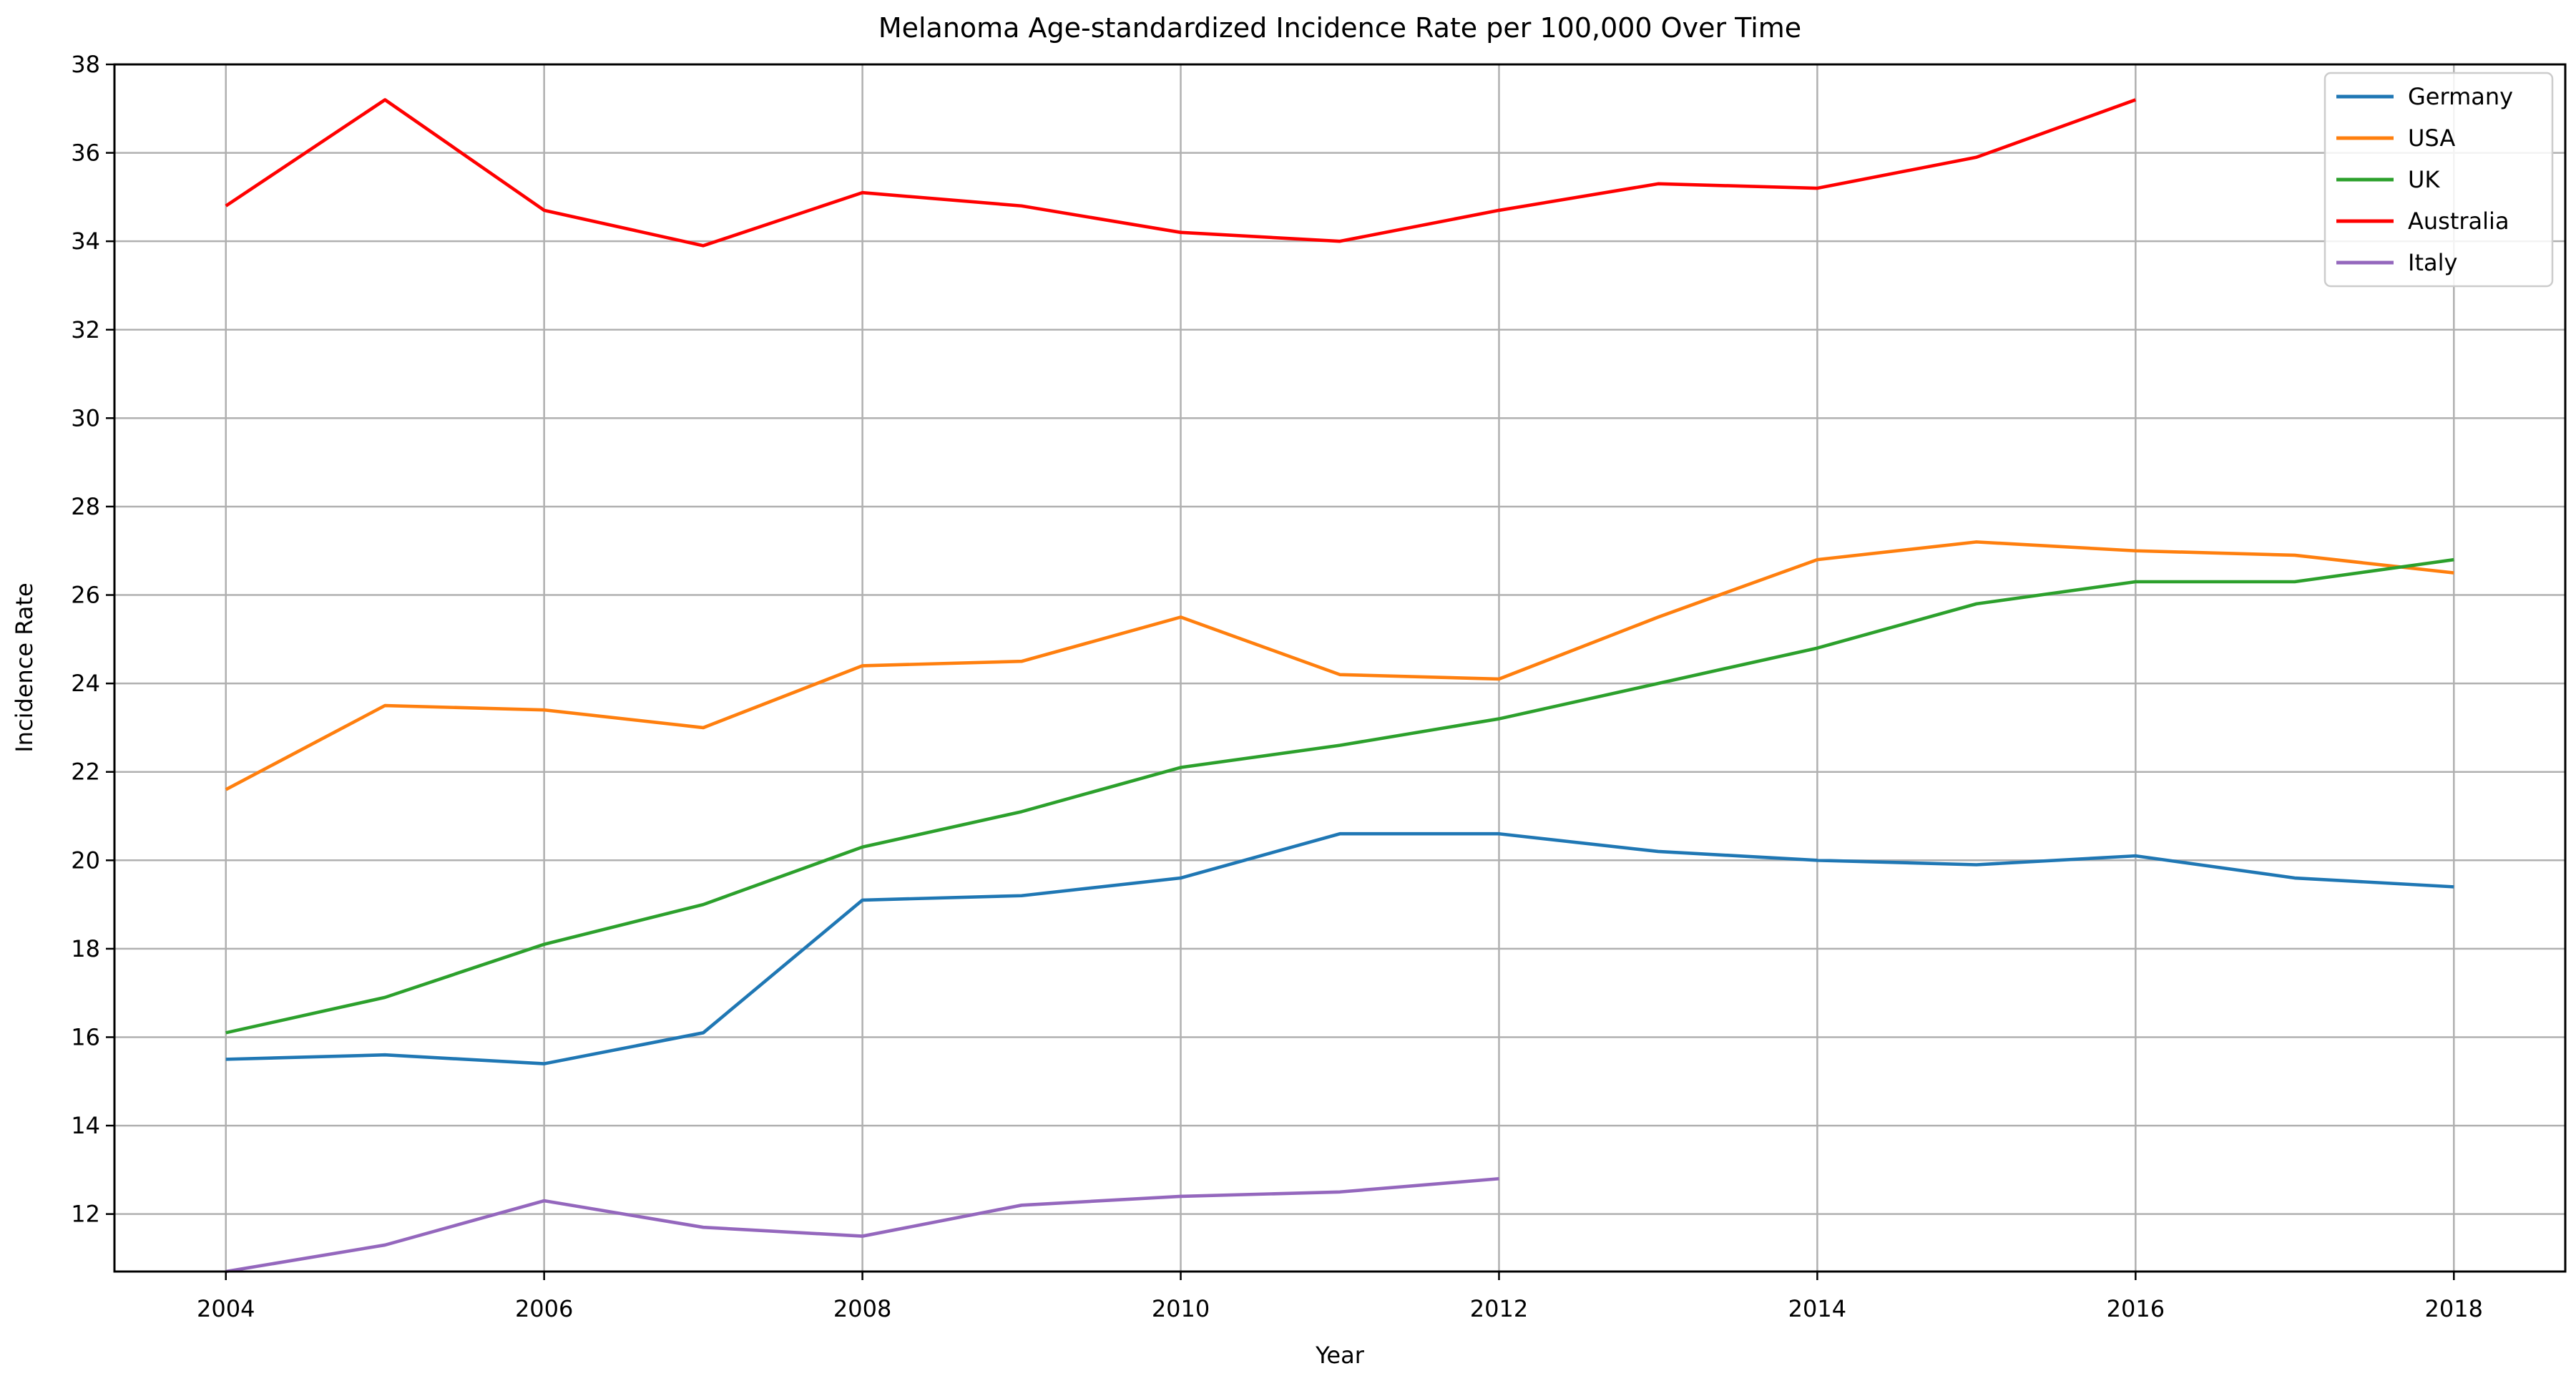 This screenshot has width=2576, height=1376. What do you see at coordinates (85, 241) in the screenshot?
I see `y-tick-label: 34` at bounding box center [85, 241].